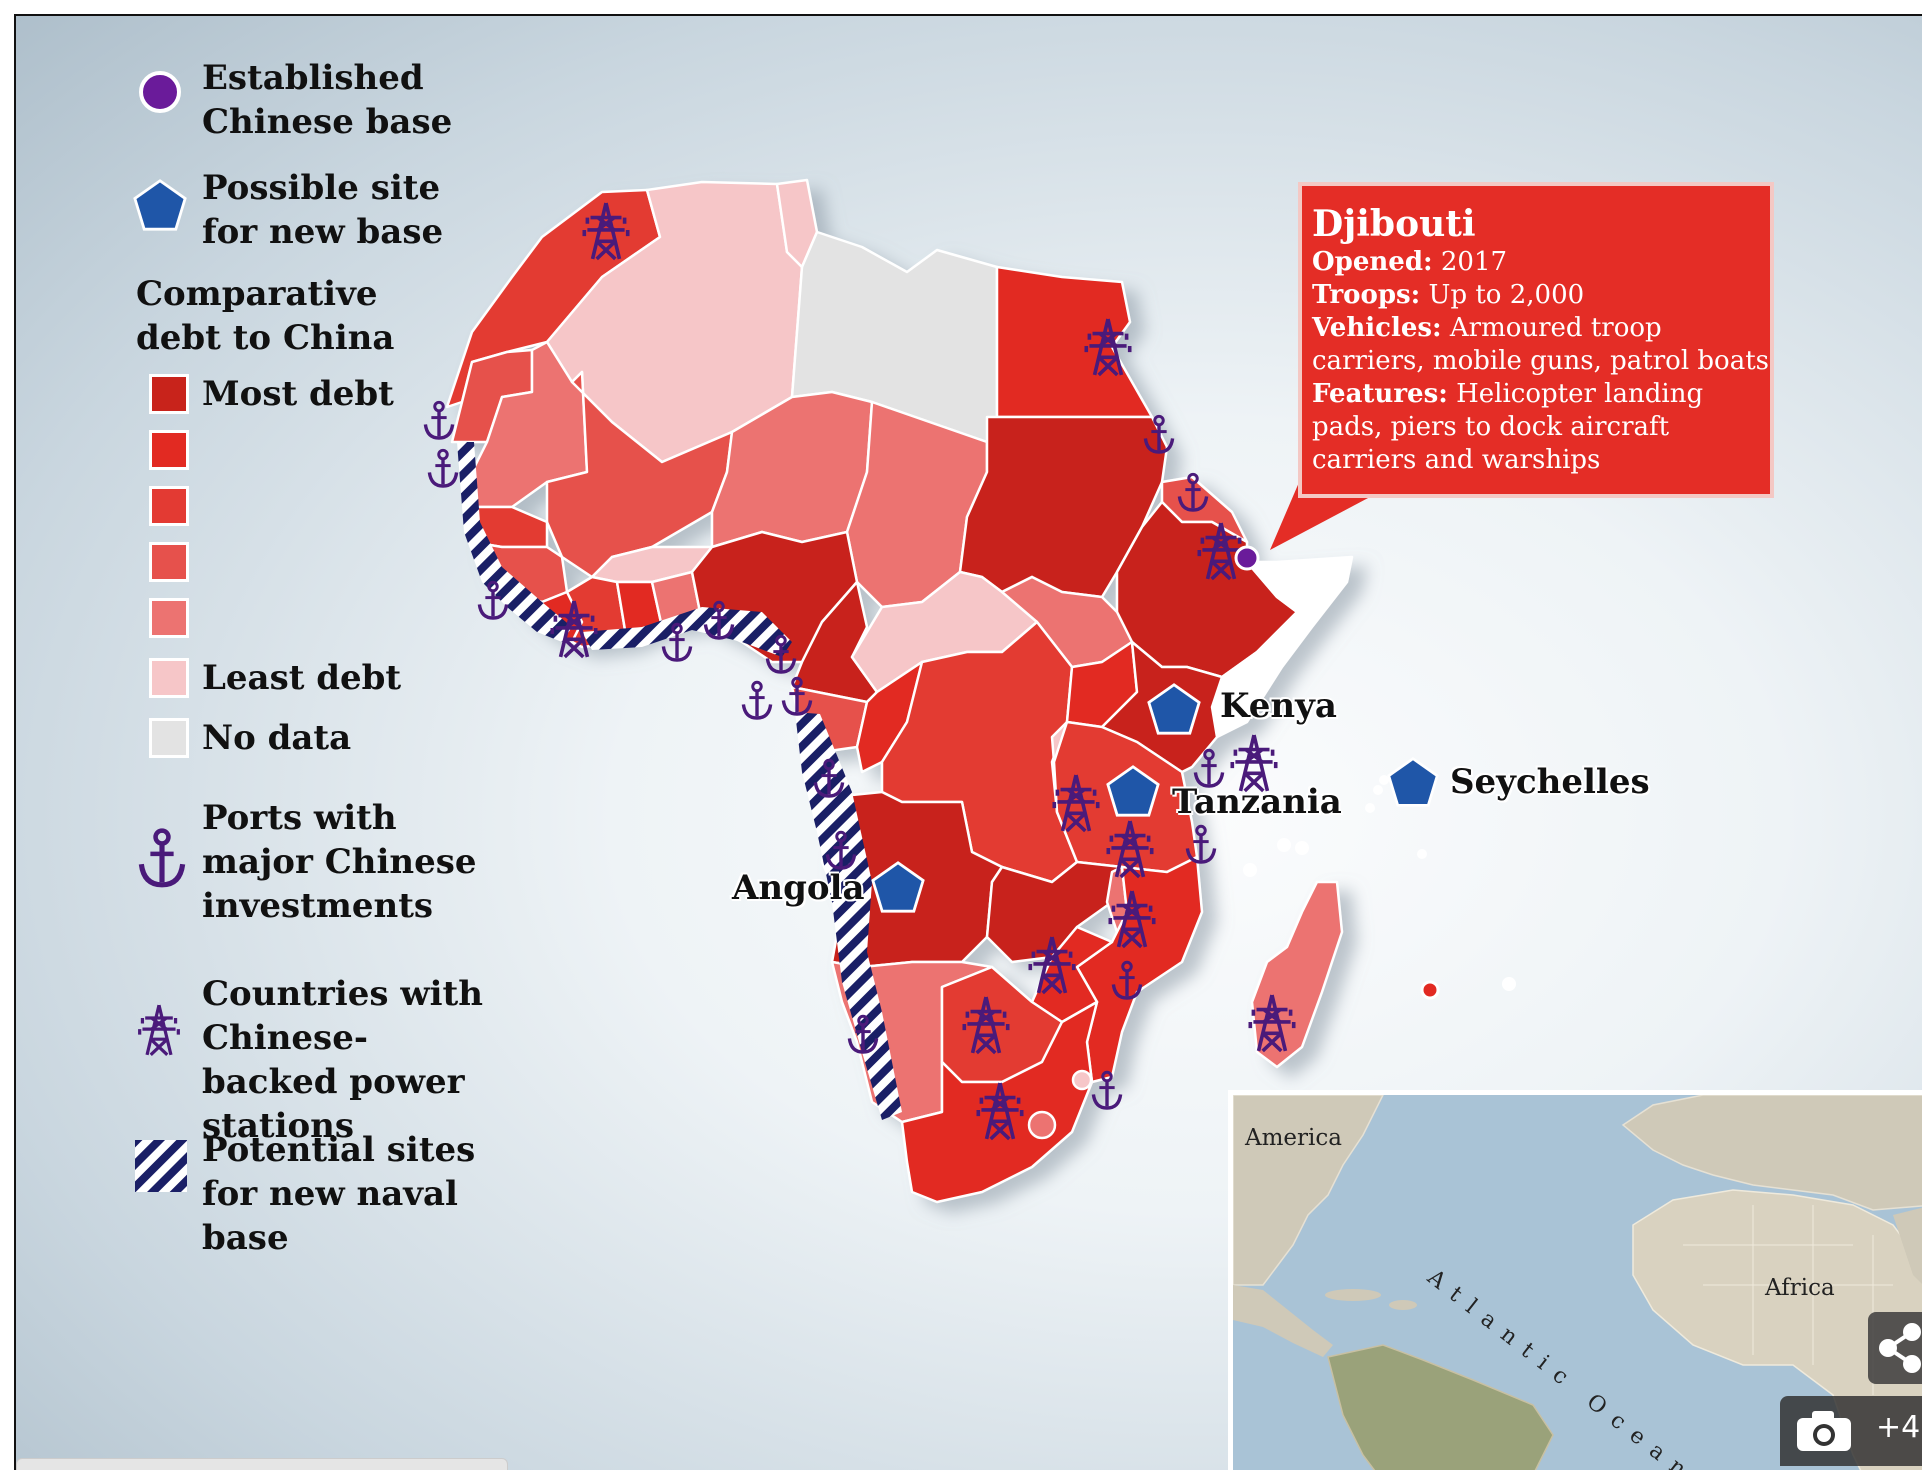 The width and height of the screenshot is (1922, 1470). Describe the element at coordinates (161, 858) in the screenshot. I see `legend-anchor-icon` at that location.